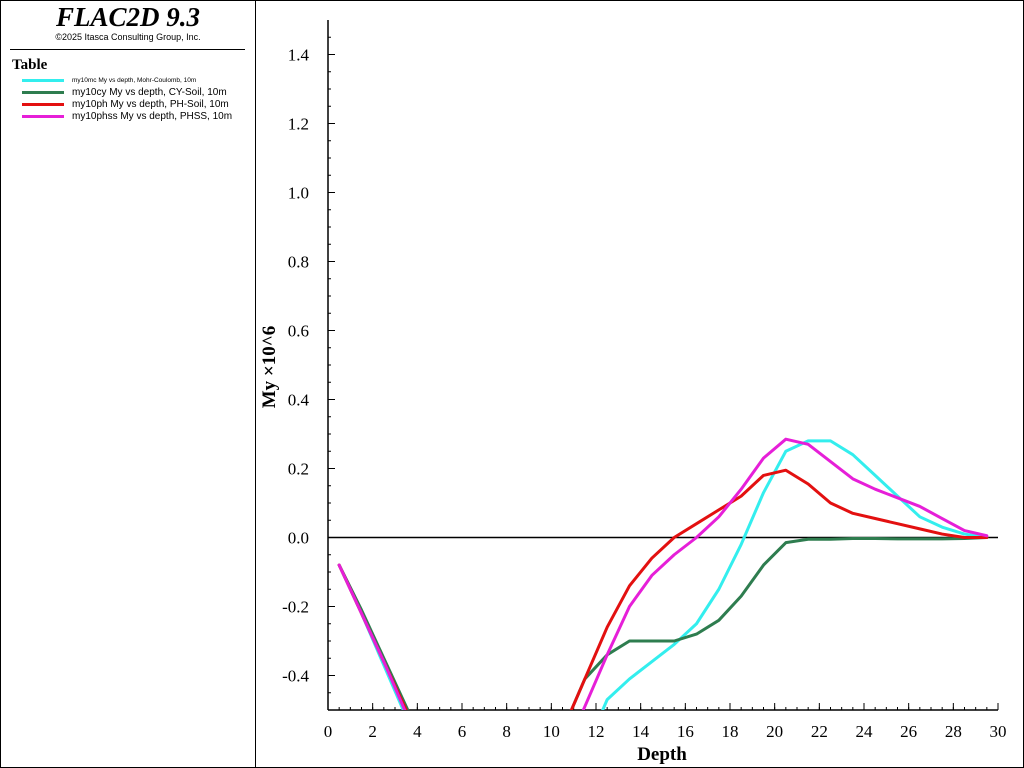  I want to click on x-tick-label: 24, so click(865, 731).